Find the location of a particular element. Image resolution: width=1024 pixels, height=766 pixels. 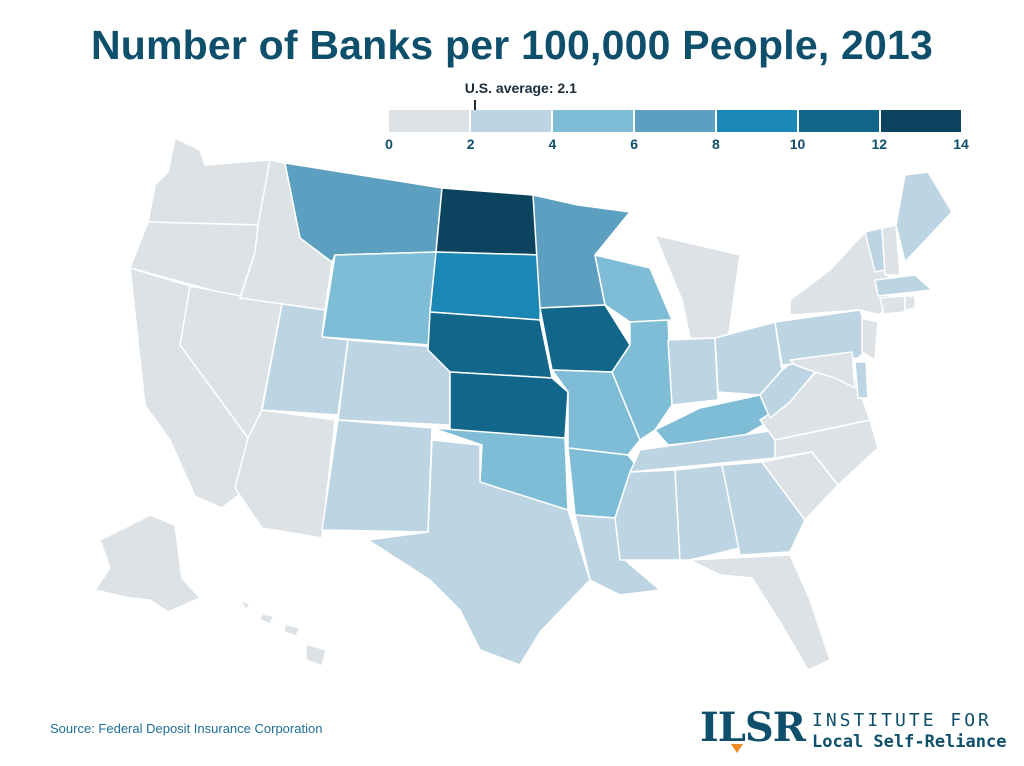

state-new-jersey is located at coordinates (870, 339).